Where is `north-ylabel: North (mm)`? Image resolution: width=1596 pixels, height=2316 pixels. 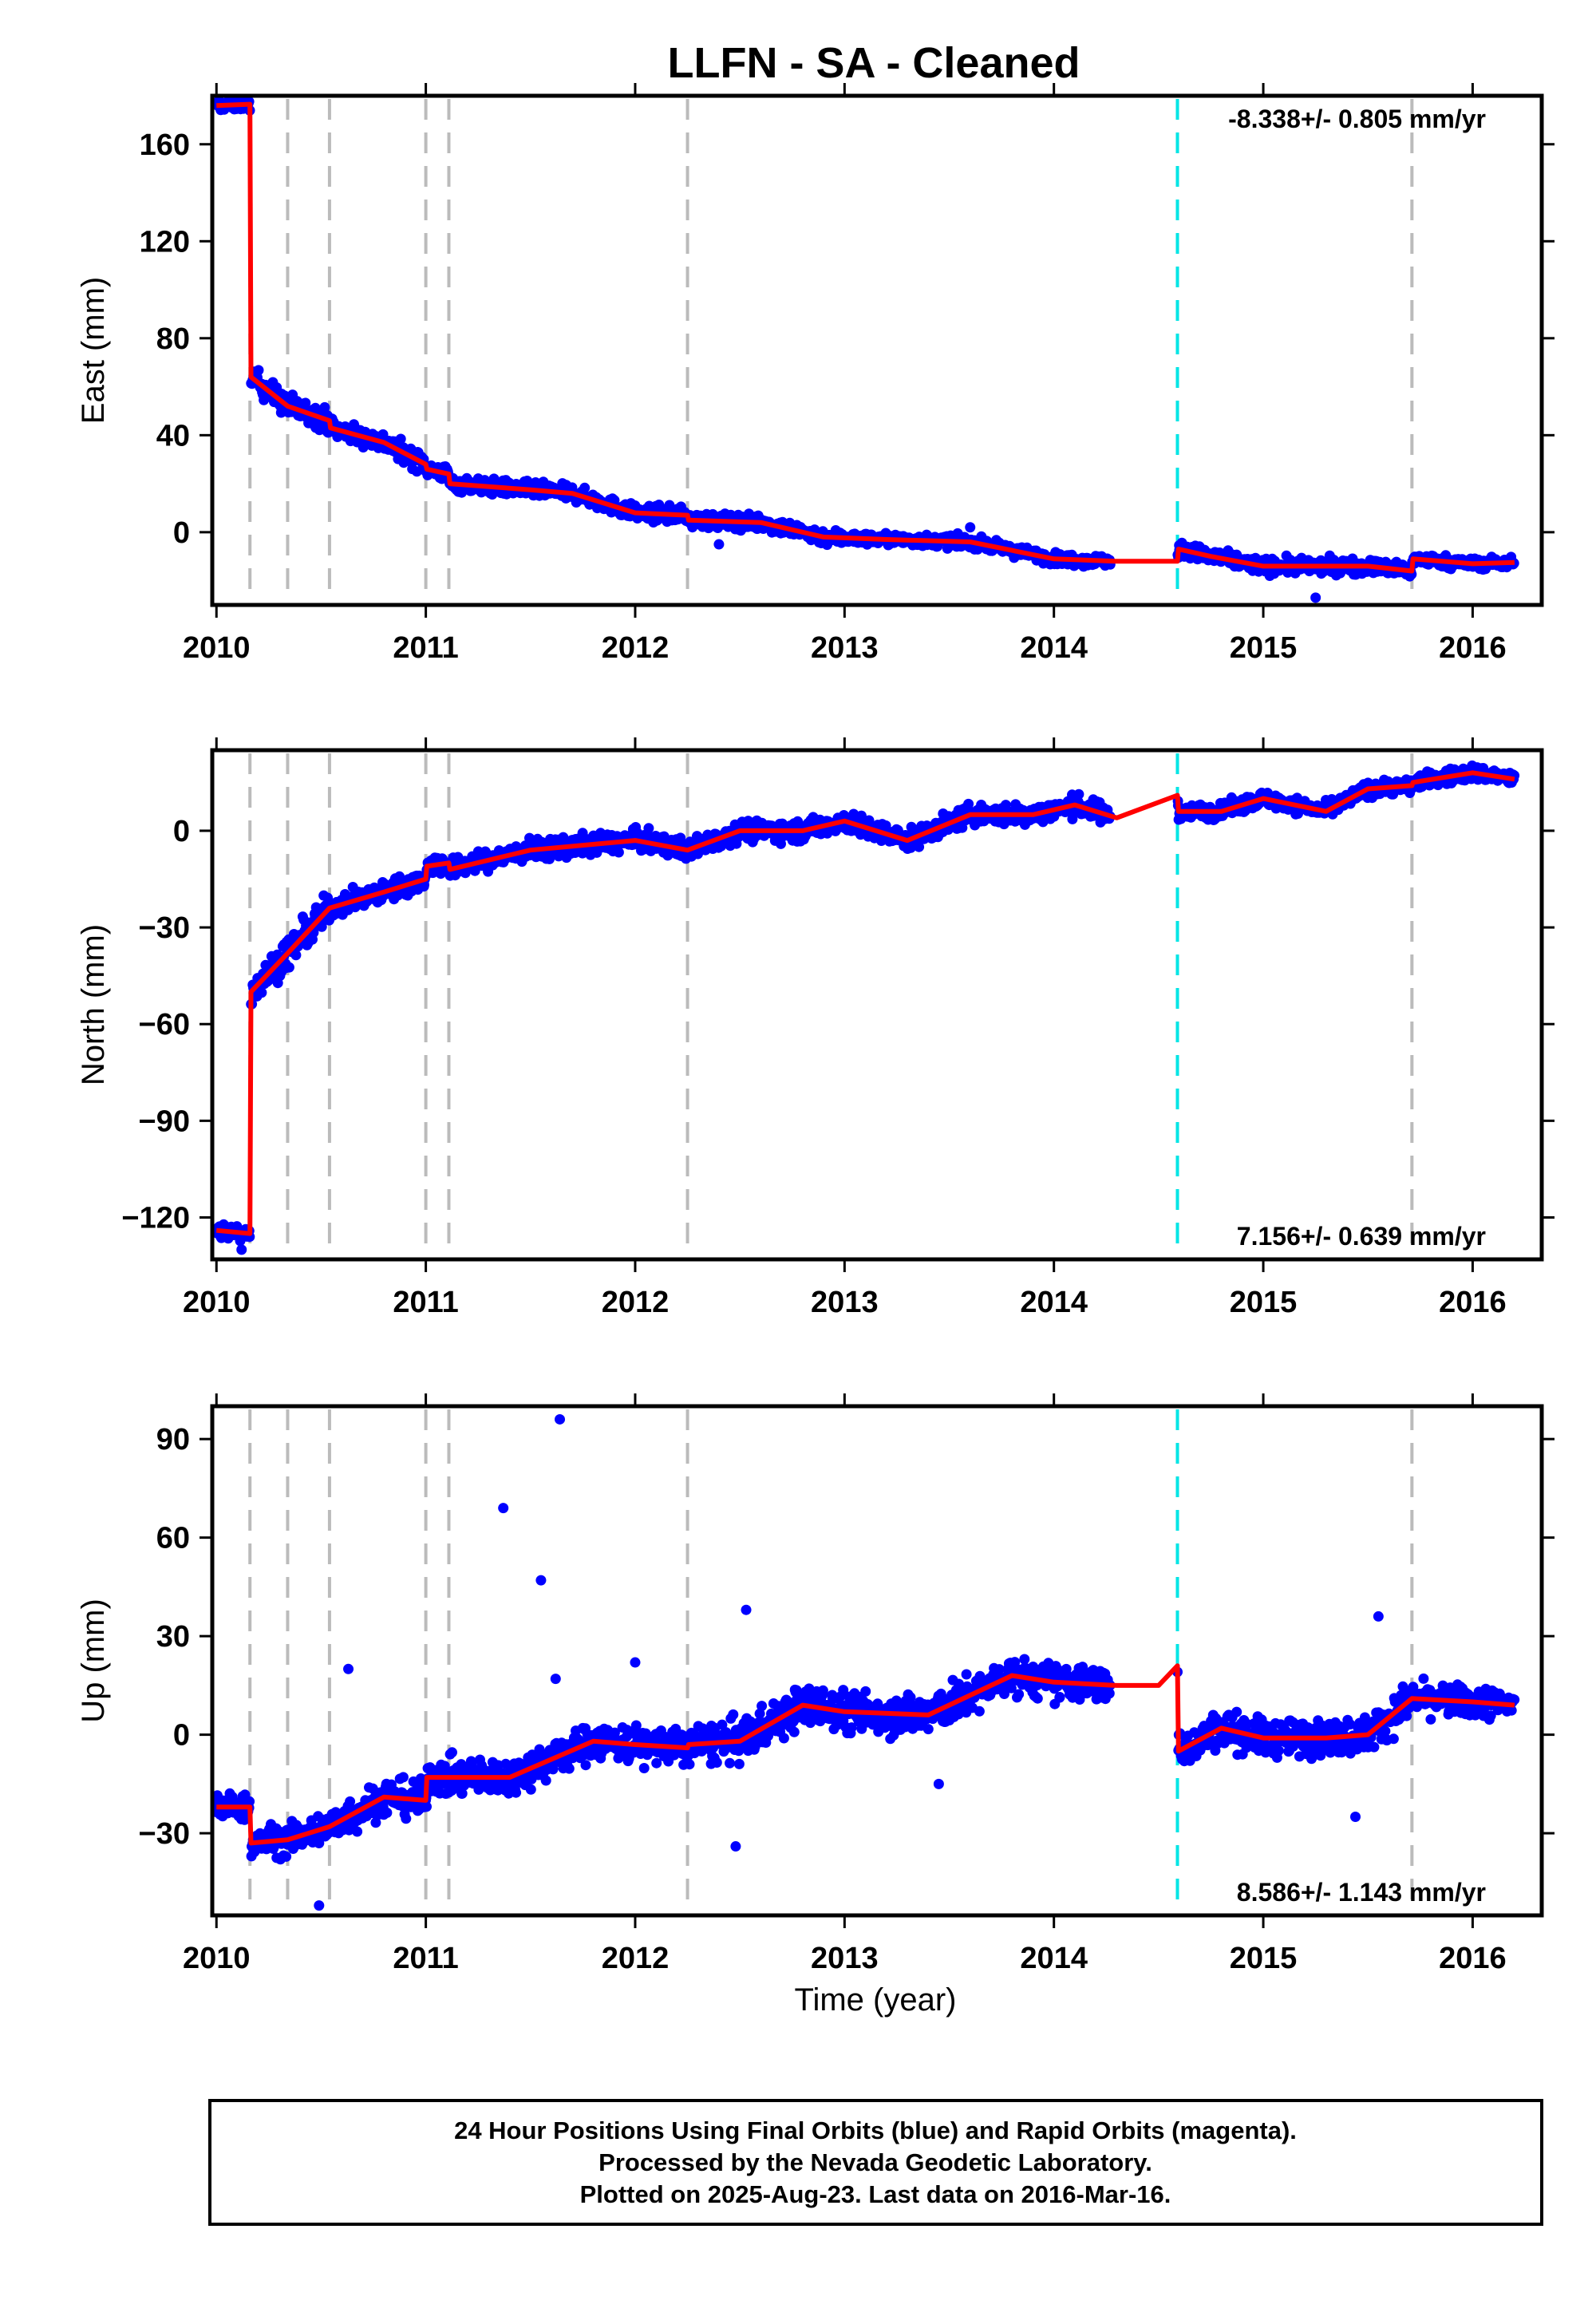 north-ylabel: North (mm) is located at coordinates (93, 1004).